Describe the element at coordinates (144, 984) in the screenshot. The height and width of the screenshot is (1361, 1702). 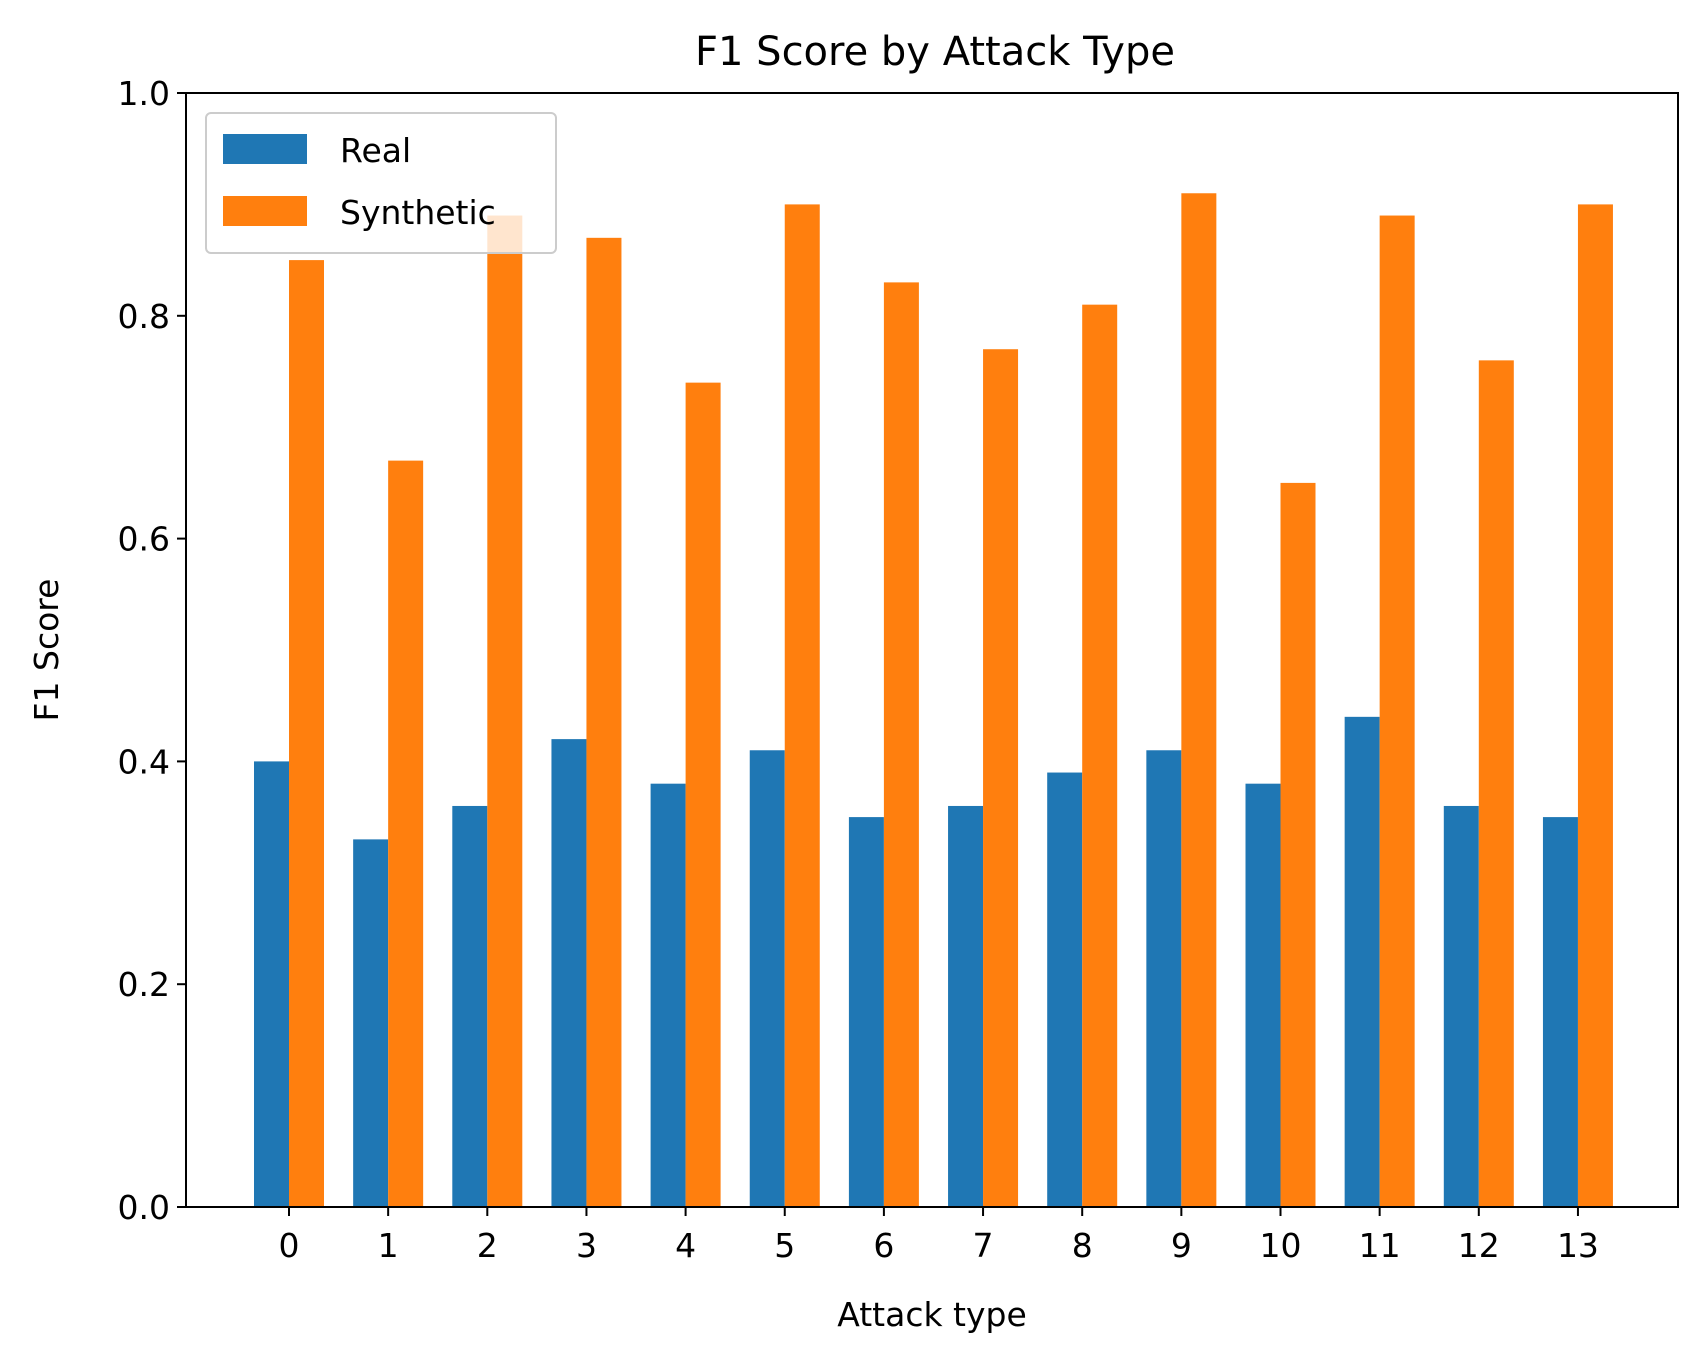
I see `y-tick-label: 0.2` at that location.